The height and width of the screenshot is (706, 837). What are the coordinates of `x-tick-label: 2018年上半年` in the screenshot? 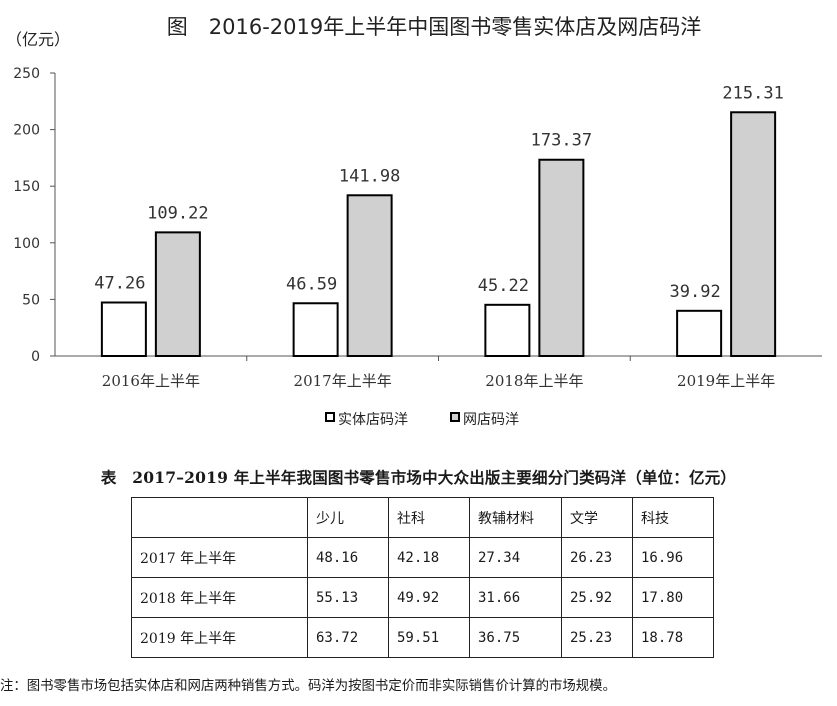 It's located at (534, 381).